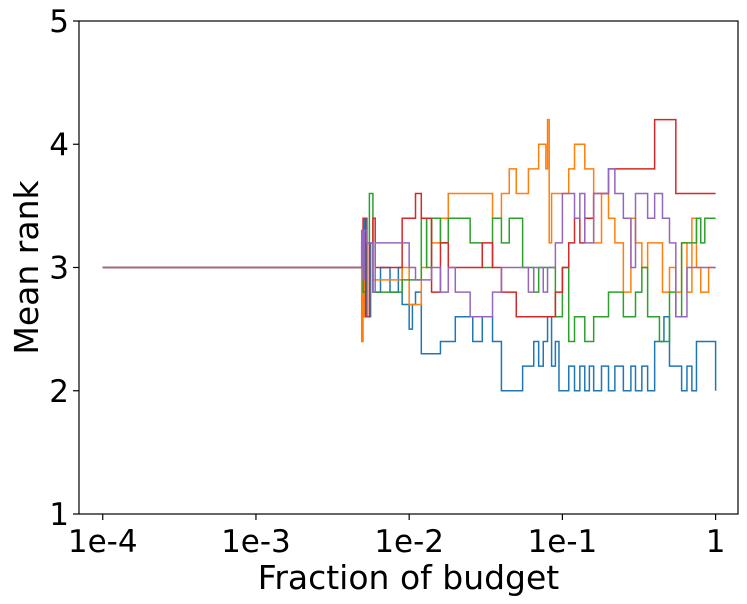 This screenshot has width=747, height=604. I want to click on y-axis: 1 2 3 4 5, so click(64, 268).